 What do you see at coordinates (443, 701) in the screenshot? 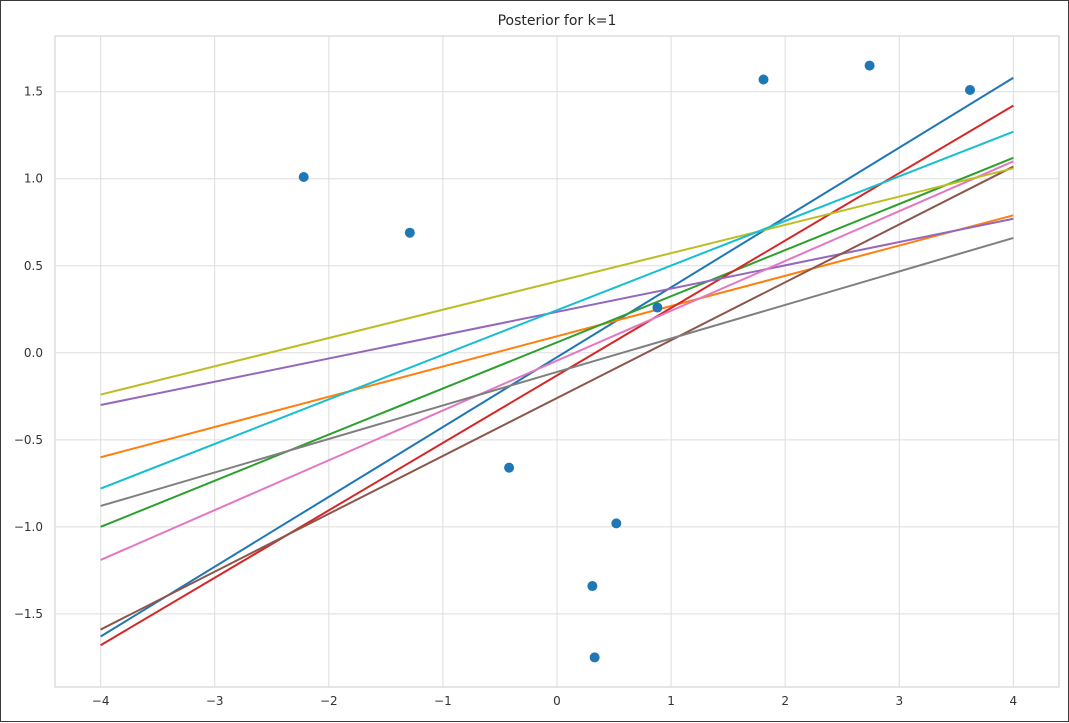
I see `x-tick-label: −1` at bounding box center [443, 701].